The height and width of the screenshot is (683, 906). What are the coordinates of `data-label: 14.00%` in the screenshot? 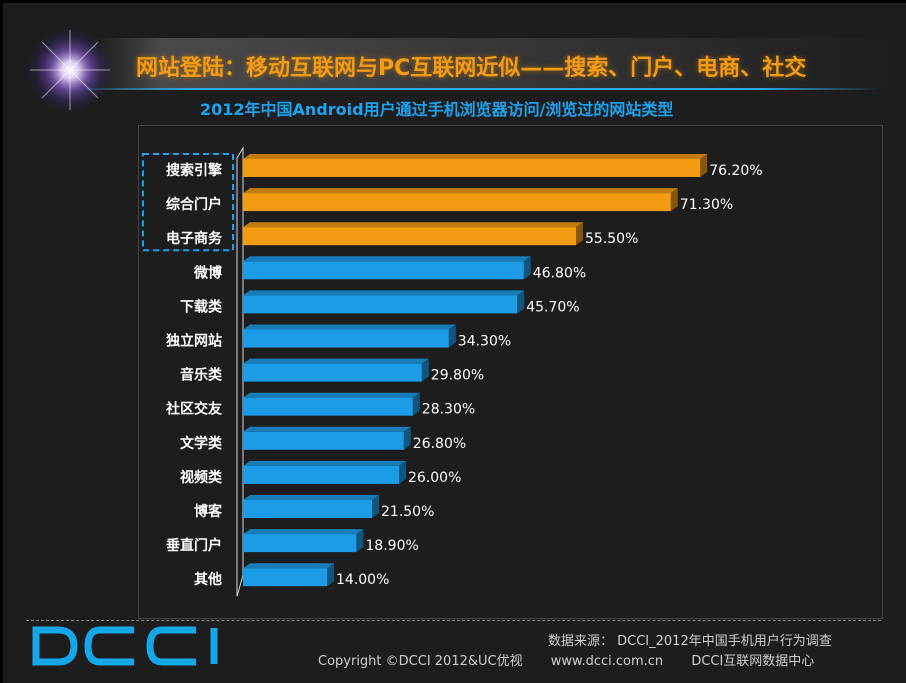 It's located at (362, 580).